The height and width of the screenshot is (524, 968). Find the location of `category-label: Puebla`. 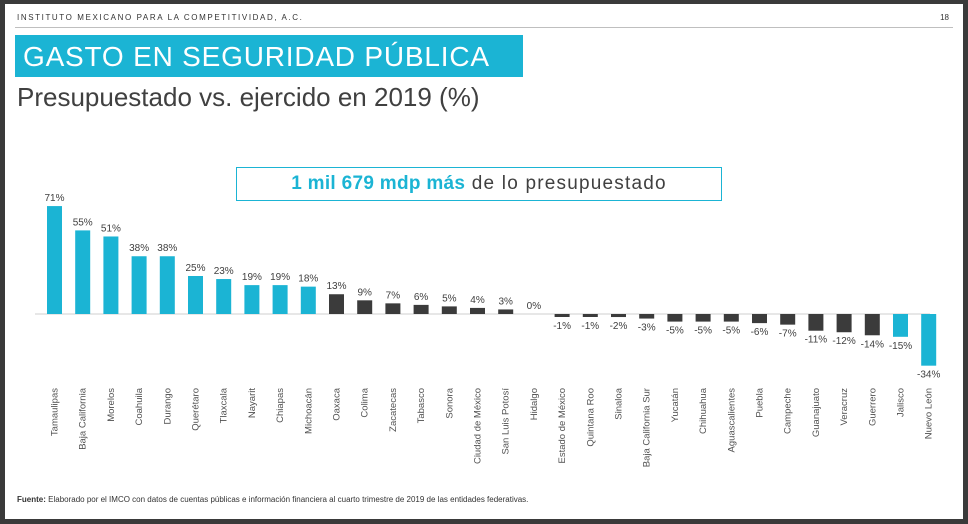

category-label: Puebla is located at coordinates (760, 402).